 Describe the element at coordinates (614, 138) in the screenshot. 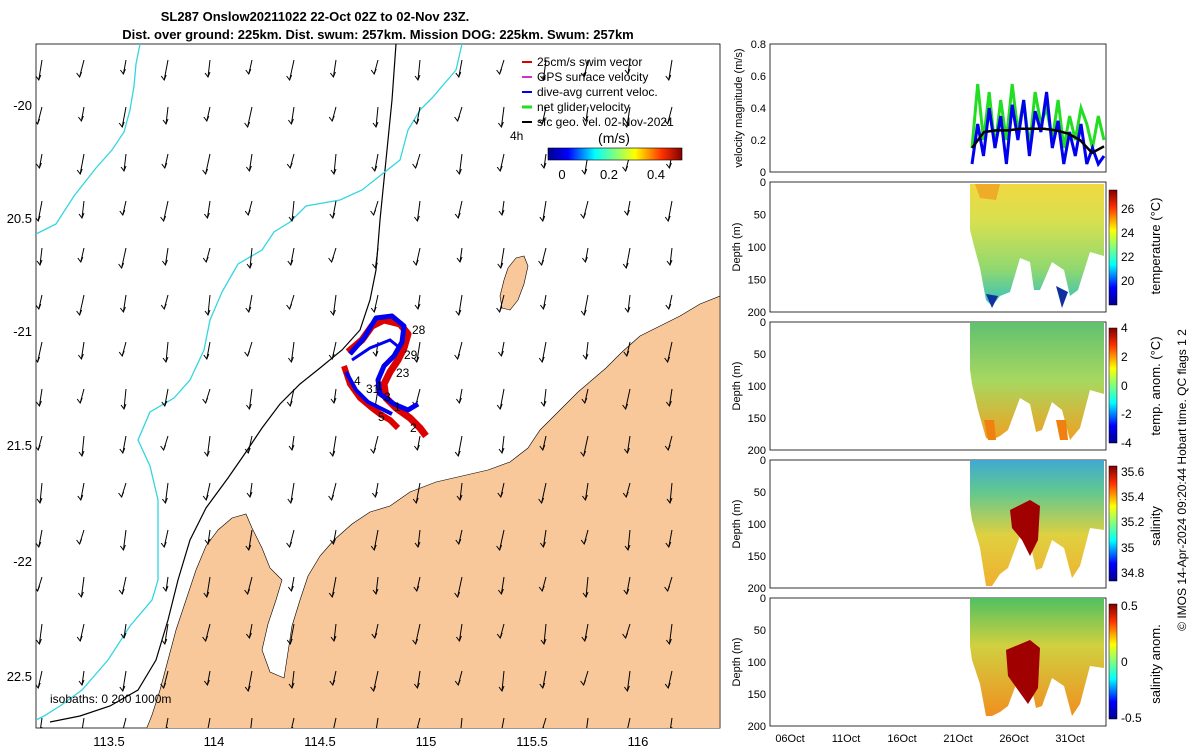

I see `colorbar-units: (m/s)` at that location.